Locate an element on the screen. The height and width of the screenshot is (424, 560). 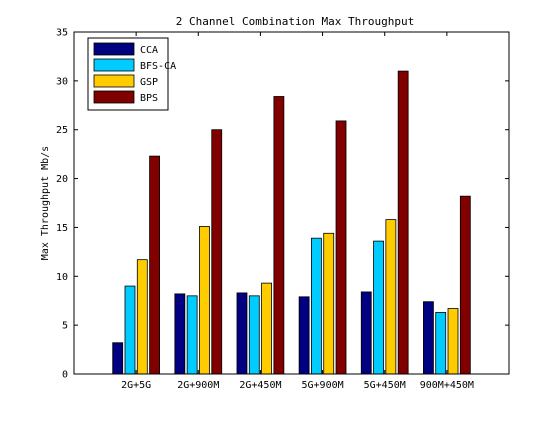
y-axis-label: Max Throughput Mb/s is located at coordinates (45, 203).